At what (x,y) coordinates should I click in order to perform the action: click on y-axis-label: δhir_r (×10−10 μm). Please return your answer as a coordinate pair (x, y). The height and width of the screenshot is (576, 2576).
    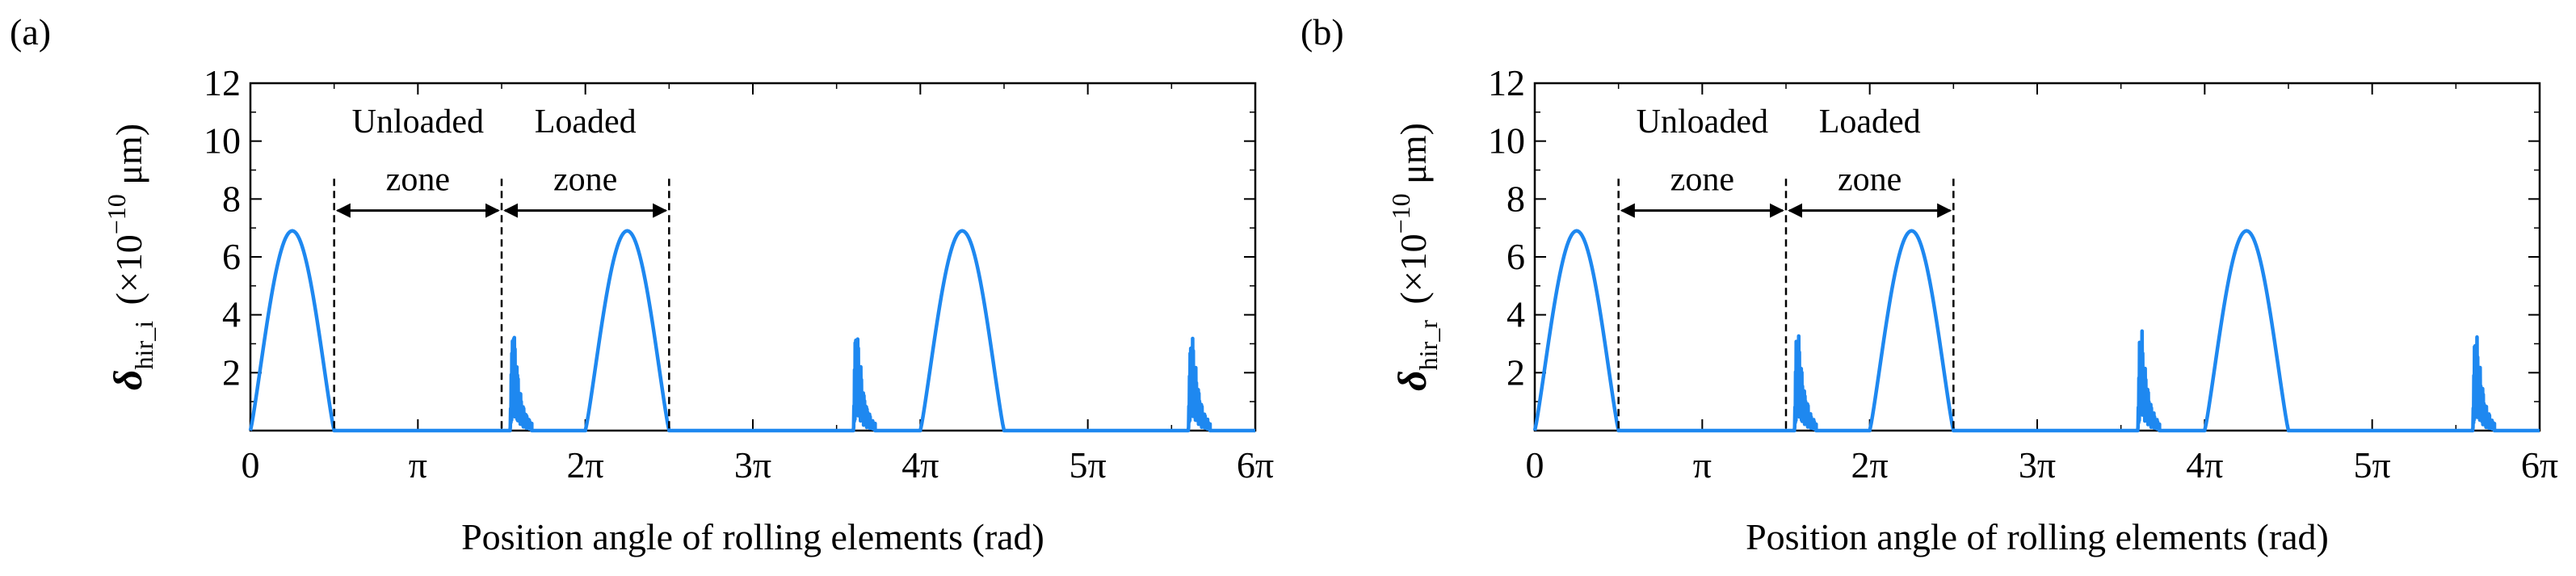
    Looking at the image, I should click on (1414, 257).